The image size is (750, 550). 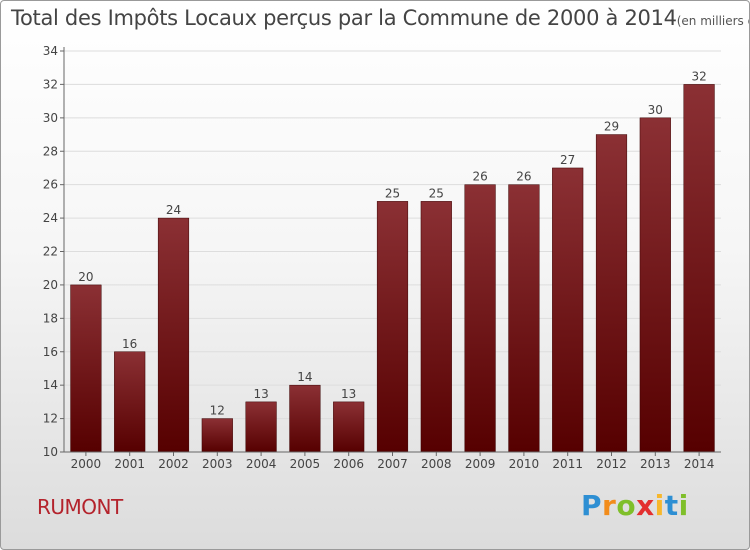 I want to click on y-tick-label: 16, so click(x=50, y=352).